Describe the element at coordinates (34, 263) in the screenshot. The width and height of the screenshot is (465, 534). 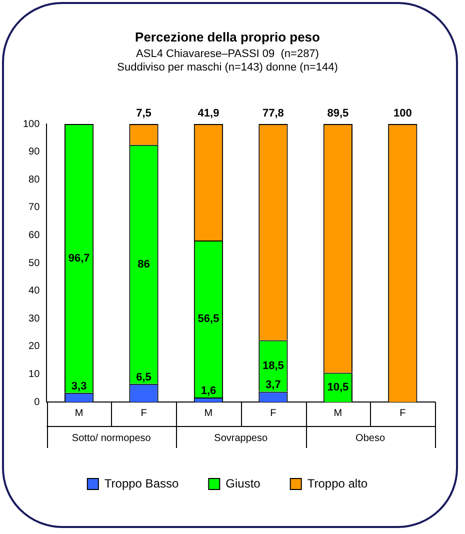
I see `y-tick-label: 50` at that location.